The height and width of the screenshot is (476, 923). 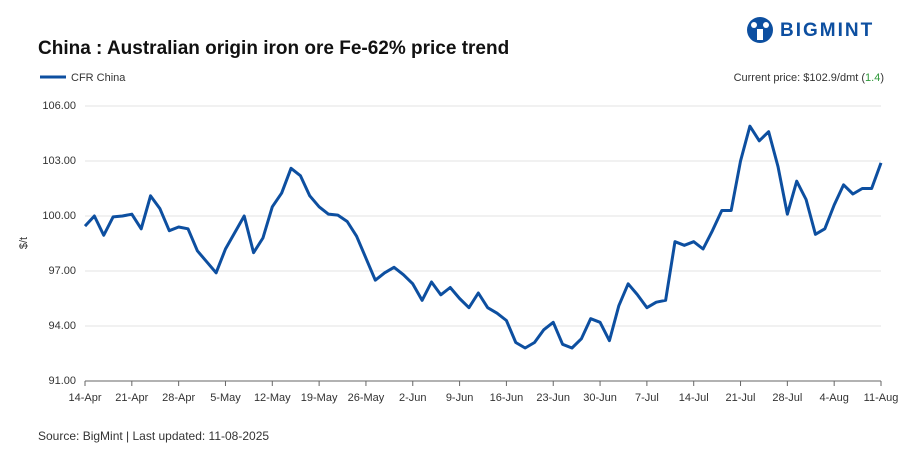 I want to click on legend-label: CFR China, so click(x=98, y=78).